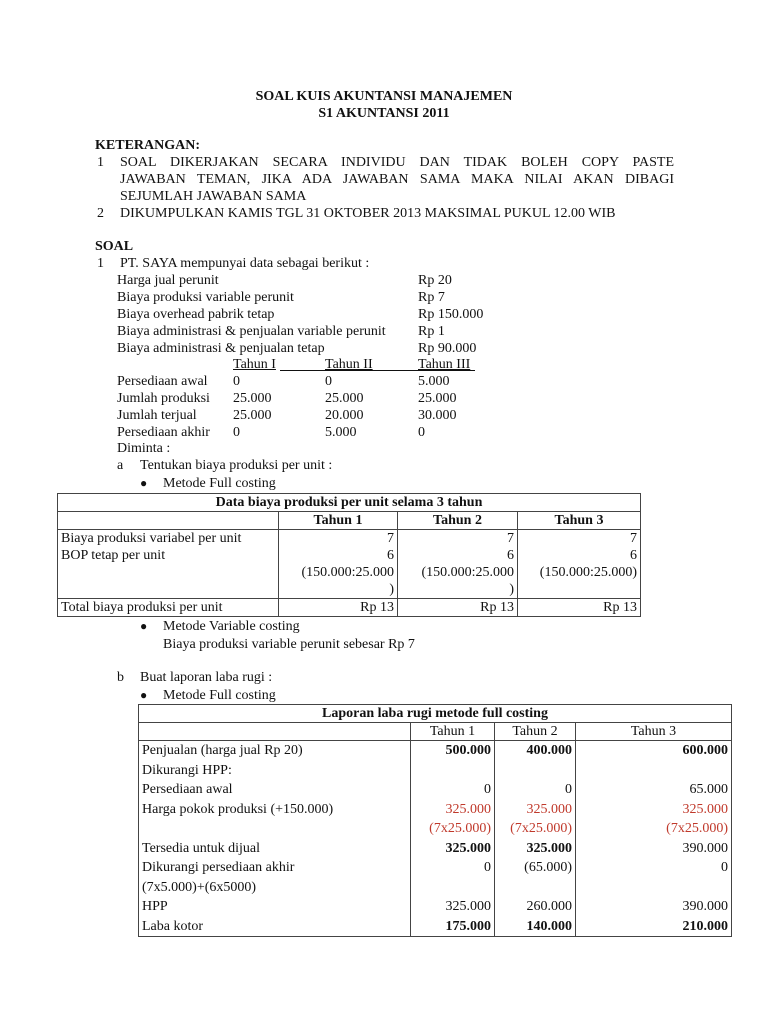  What do you see at coordinates (274, 887) in the screenshot?
I see `row-label: (7x5.000)+(6x5000)` at bounding box center [274, 887].